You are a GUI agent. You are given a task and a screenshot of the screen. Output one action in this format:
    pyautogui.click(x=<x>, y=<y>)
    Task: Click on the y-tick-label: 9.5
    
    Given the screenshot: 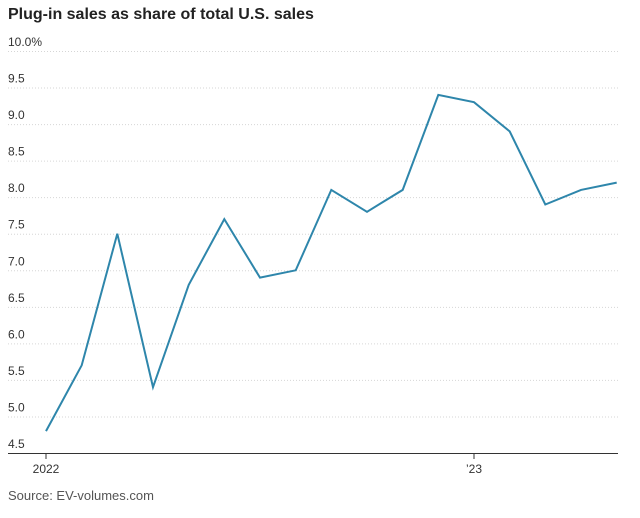 What is the action you would take?
    pyautogui.click(x=16, y=79)
    